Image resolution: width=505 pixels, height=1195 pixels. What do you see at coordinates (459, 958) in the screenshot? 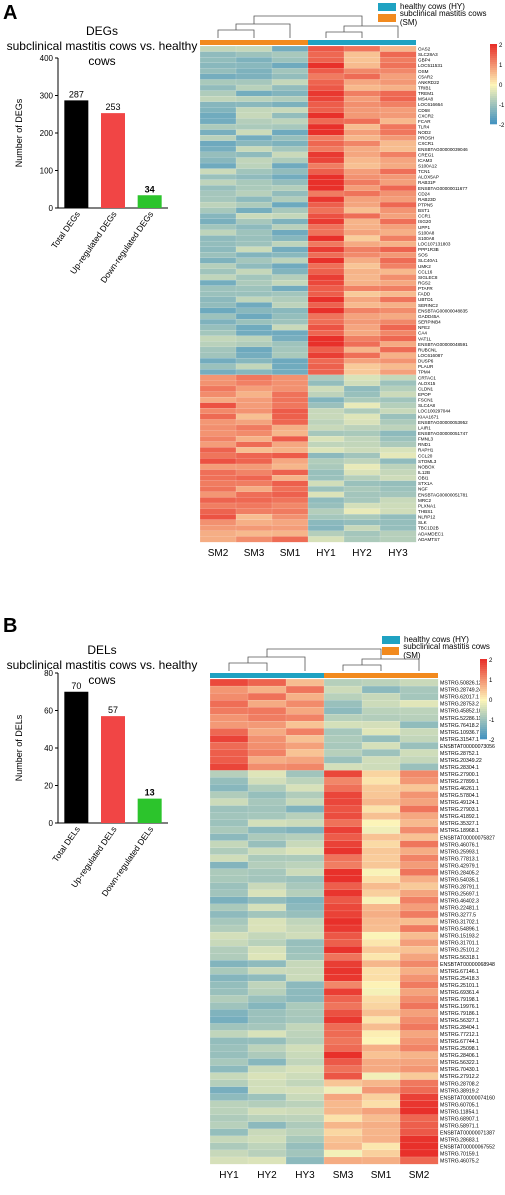
I see `dels-heatmap-row-label: MSTRG.56318.1` at bounding box center [459, 958].